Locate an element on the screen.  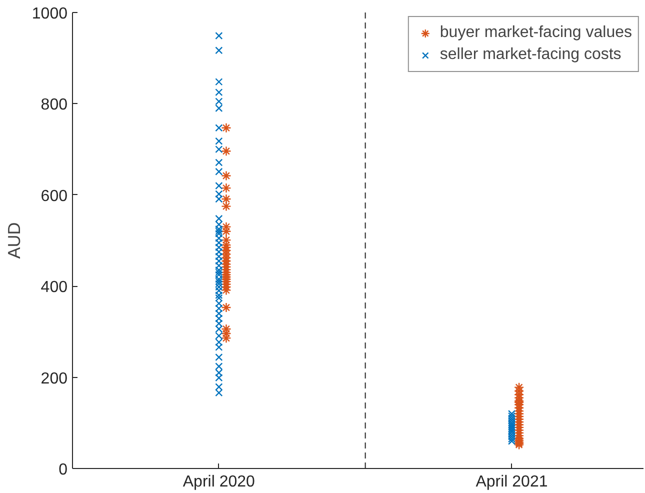
y-axis-title: AUD is located at coordinates (14, 240).